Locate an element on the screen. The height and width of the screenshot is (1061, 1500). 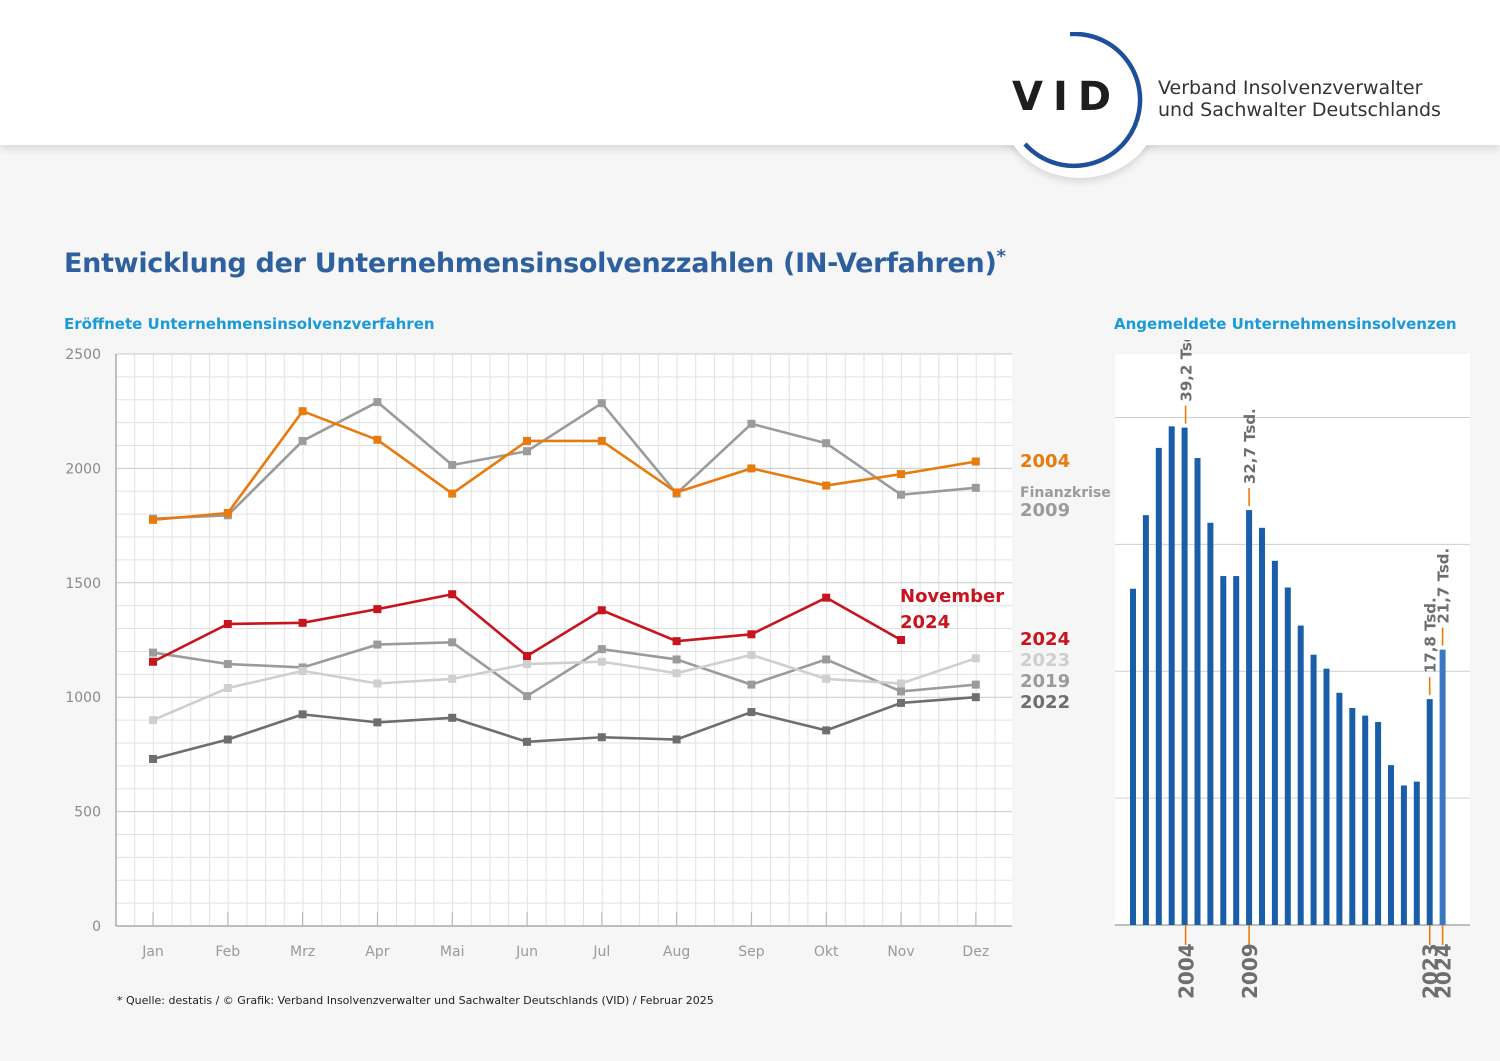
x-tick-label: Nov is located at coordinates (900, 952).